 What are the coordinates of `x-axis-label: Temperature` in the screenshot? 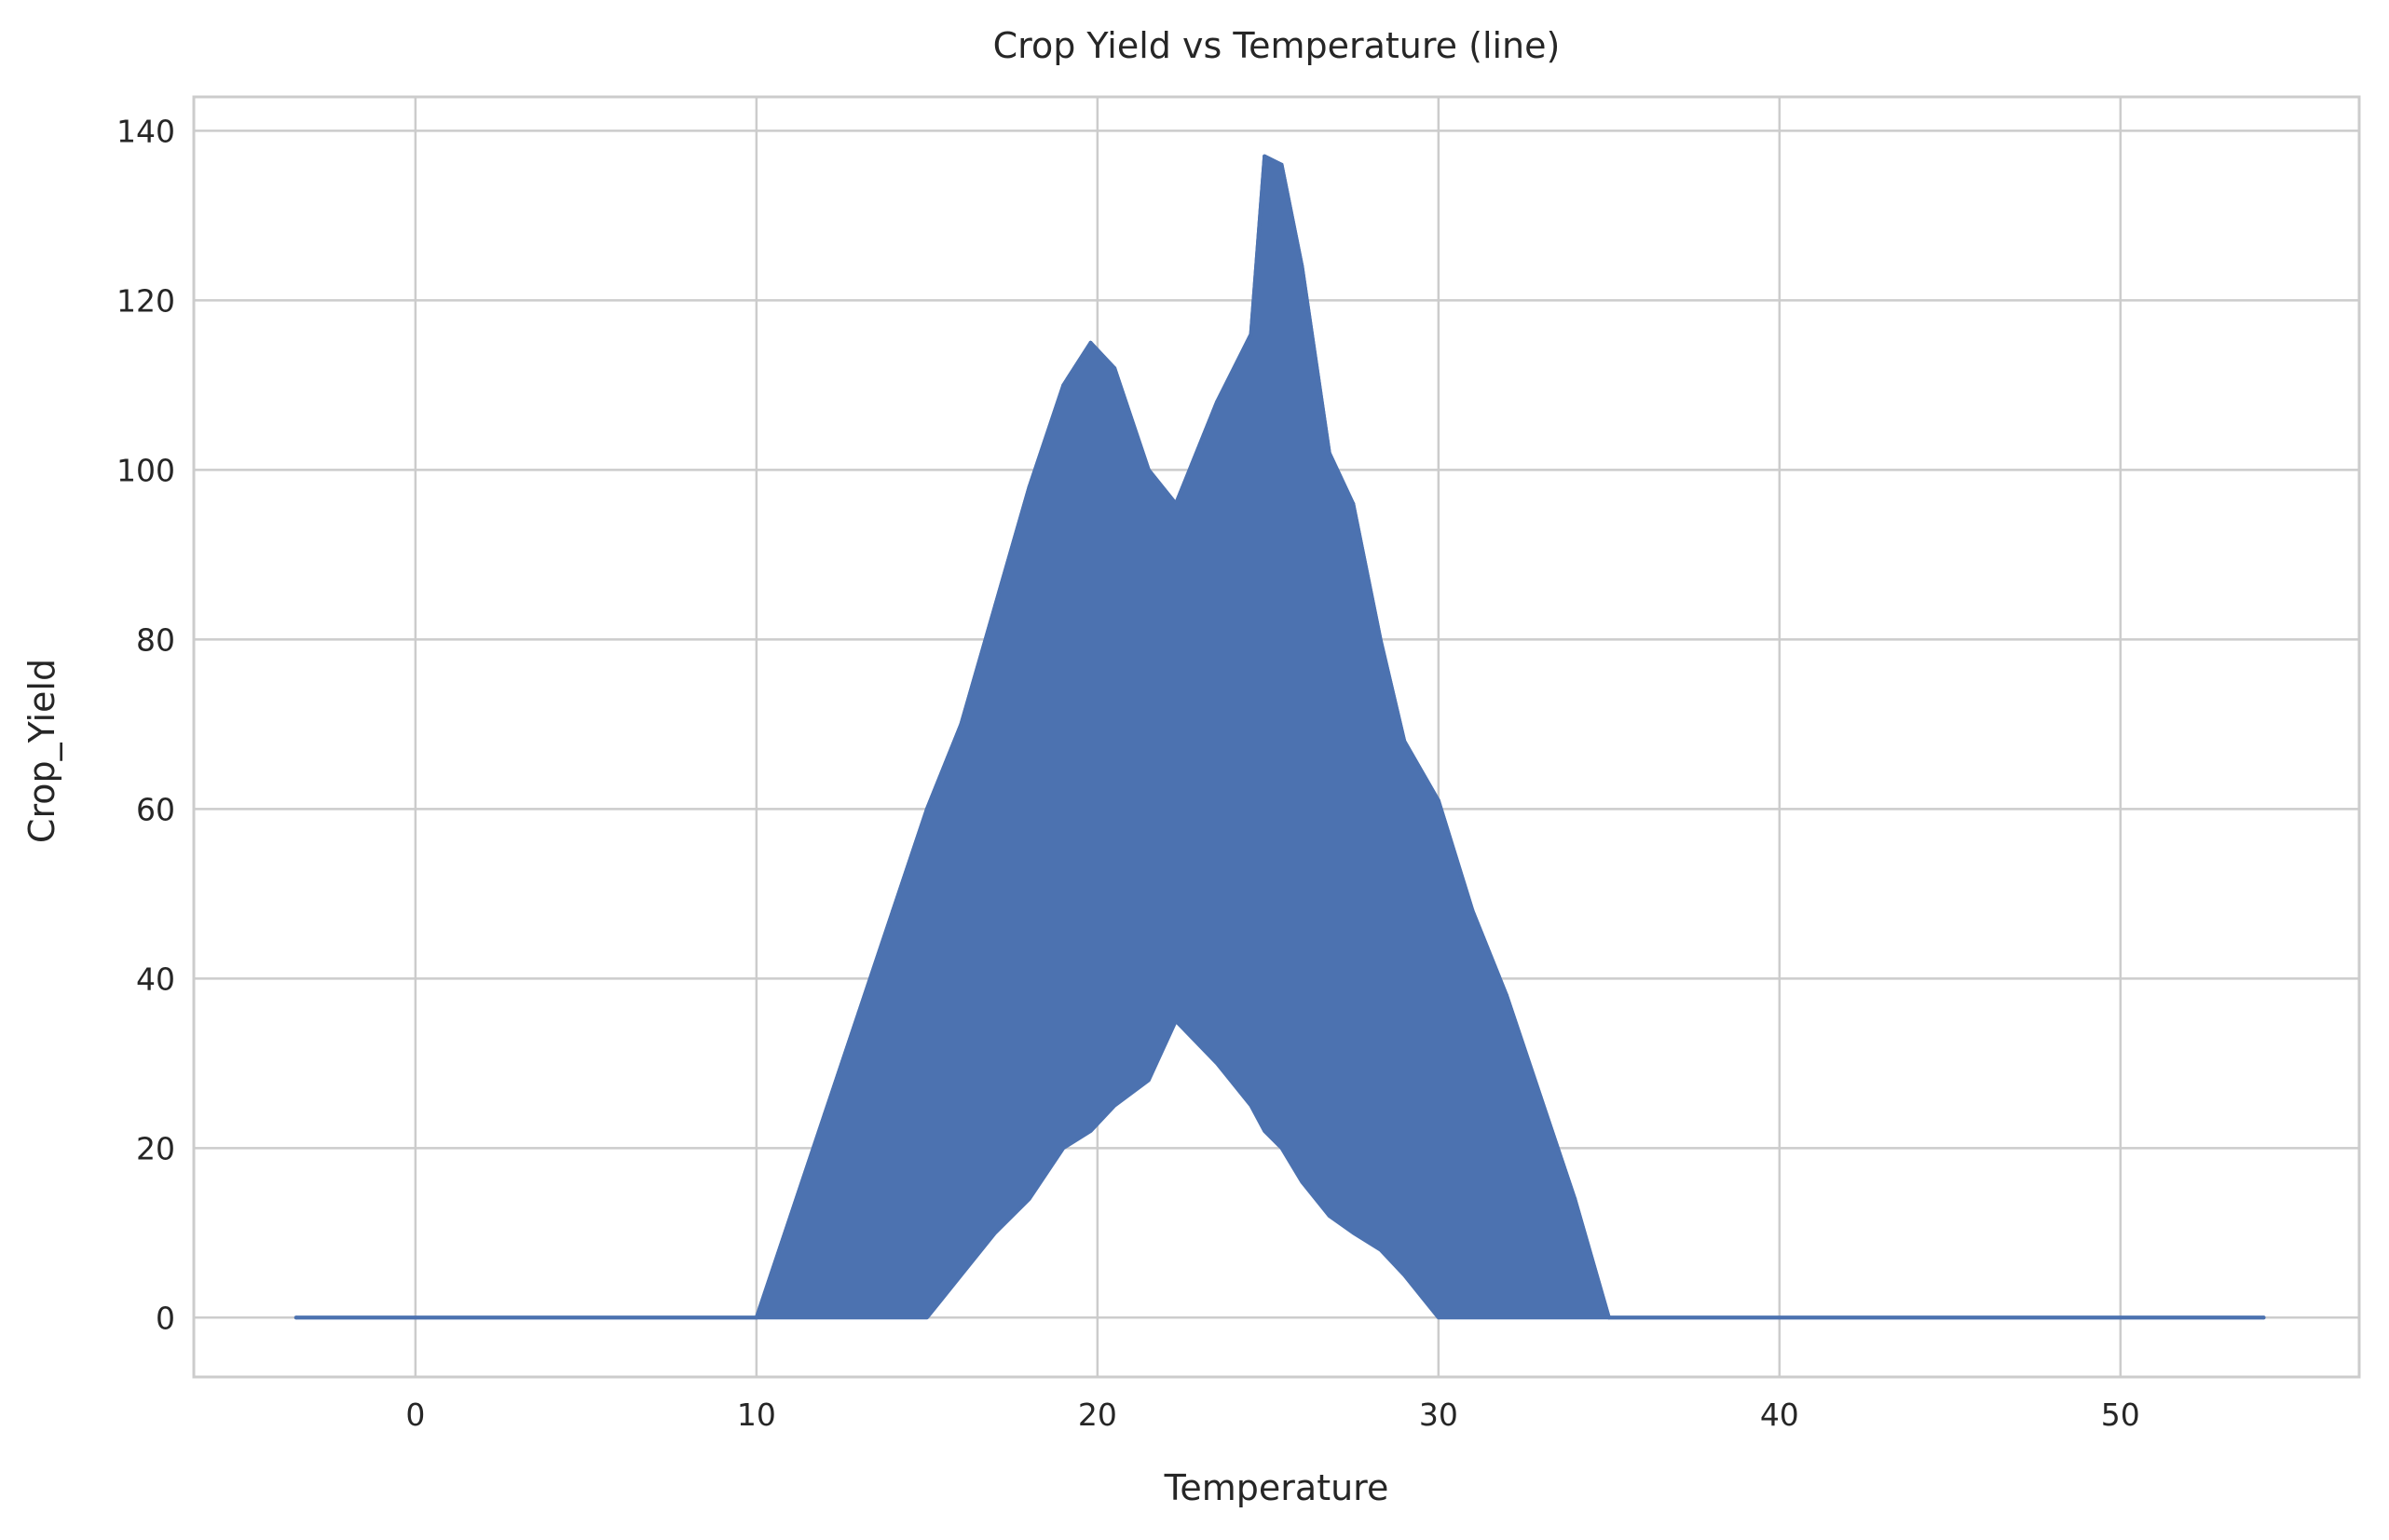 It's located at (1276, 1487).